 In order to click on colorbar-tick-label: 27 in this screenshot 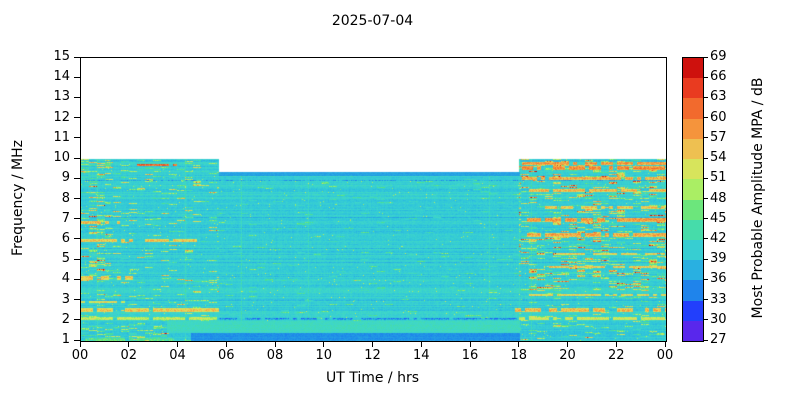, I will do `click(718, 339)`.